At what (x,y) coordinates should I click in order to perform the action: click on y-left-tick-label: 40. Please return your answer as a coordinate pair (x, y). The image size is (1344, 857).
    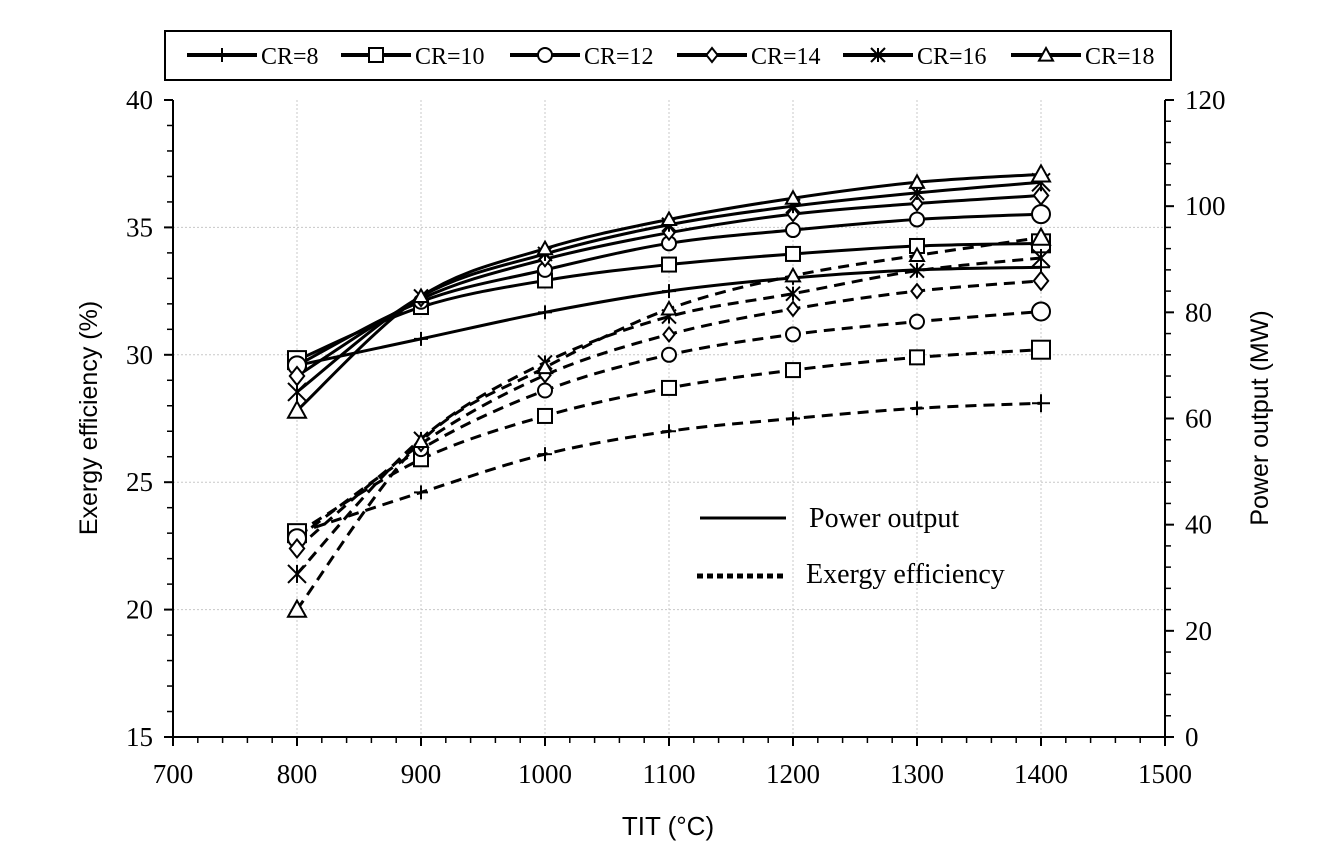
    Looking at the image, I should click on (139, 100).